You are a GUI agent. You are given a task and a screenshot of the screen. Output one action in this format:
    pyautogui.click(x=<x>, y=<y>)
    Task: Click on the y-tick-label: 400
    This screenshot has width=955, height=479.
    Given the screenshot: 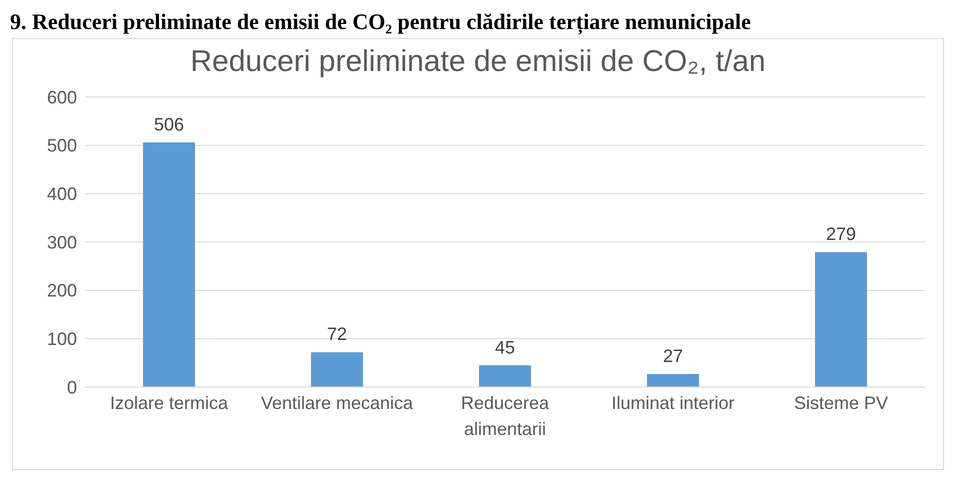 What is the action you would take?
    pyautogui.click(x=61, y=194)
    